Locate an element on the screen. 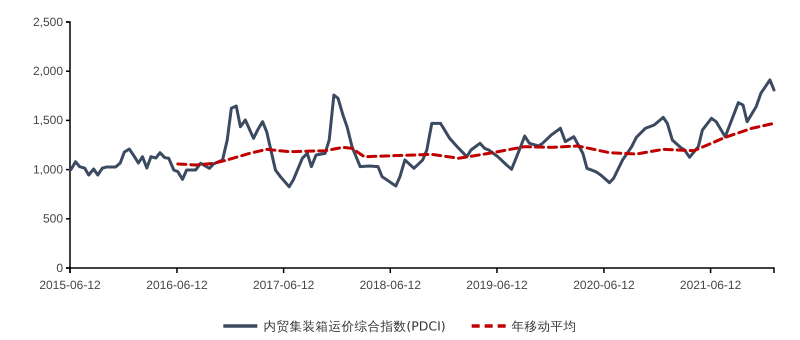 This screenshot has width=800, height=340. line-series is located at coordinates (476, 144).